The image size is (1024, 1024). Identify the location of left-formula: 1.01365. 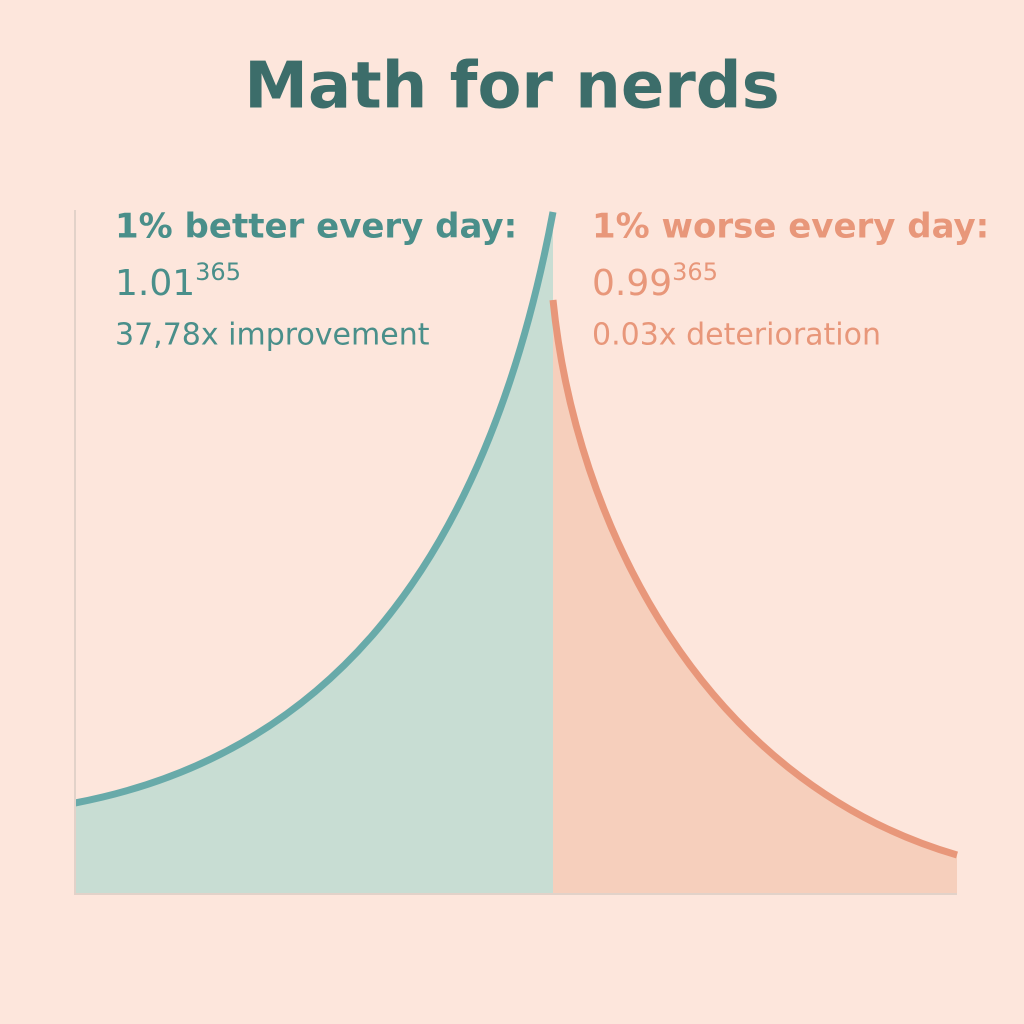
(178, 281).